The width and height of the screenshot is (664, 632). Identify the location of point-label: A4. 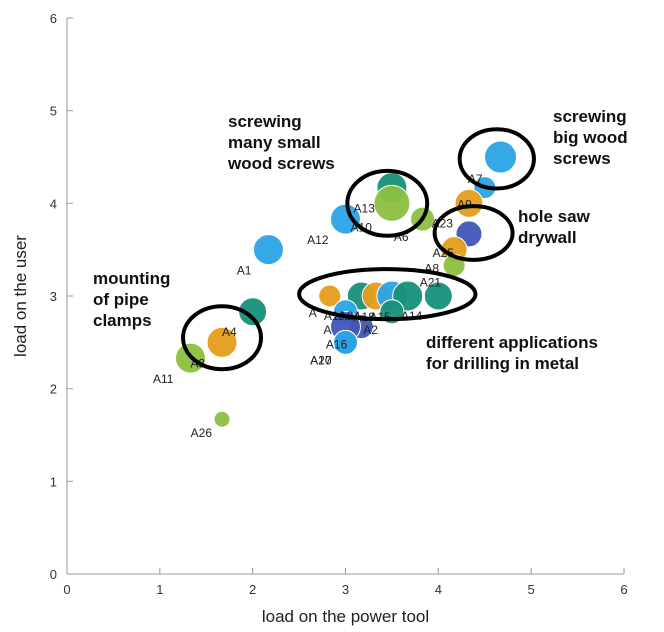
(229, 332).